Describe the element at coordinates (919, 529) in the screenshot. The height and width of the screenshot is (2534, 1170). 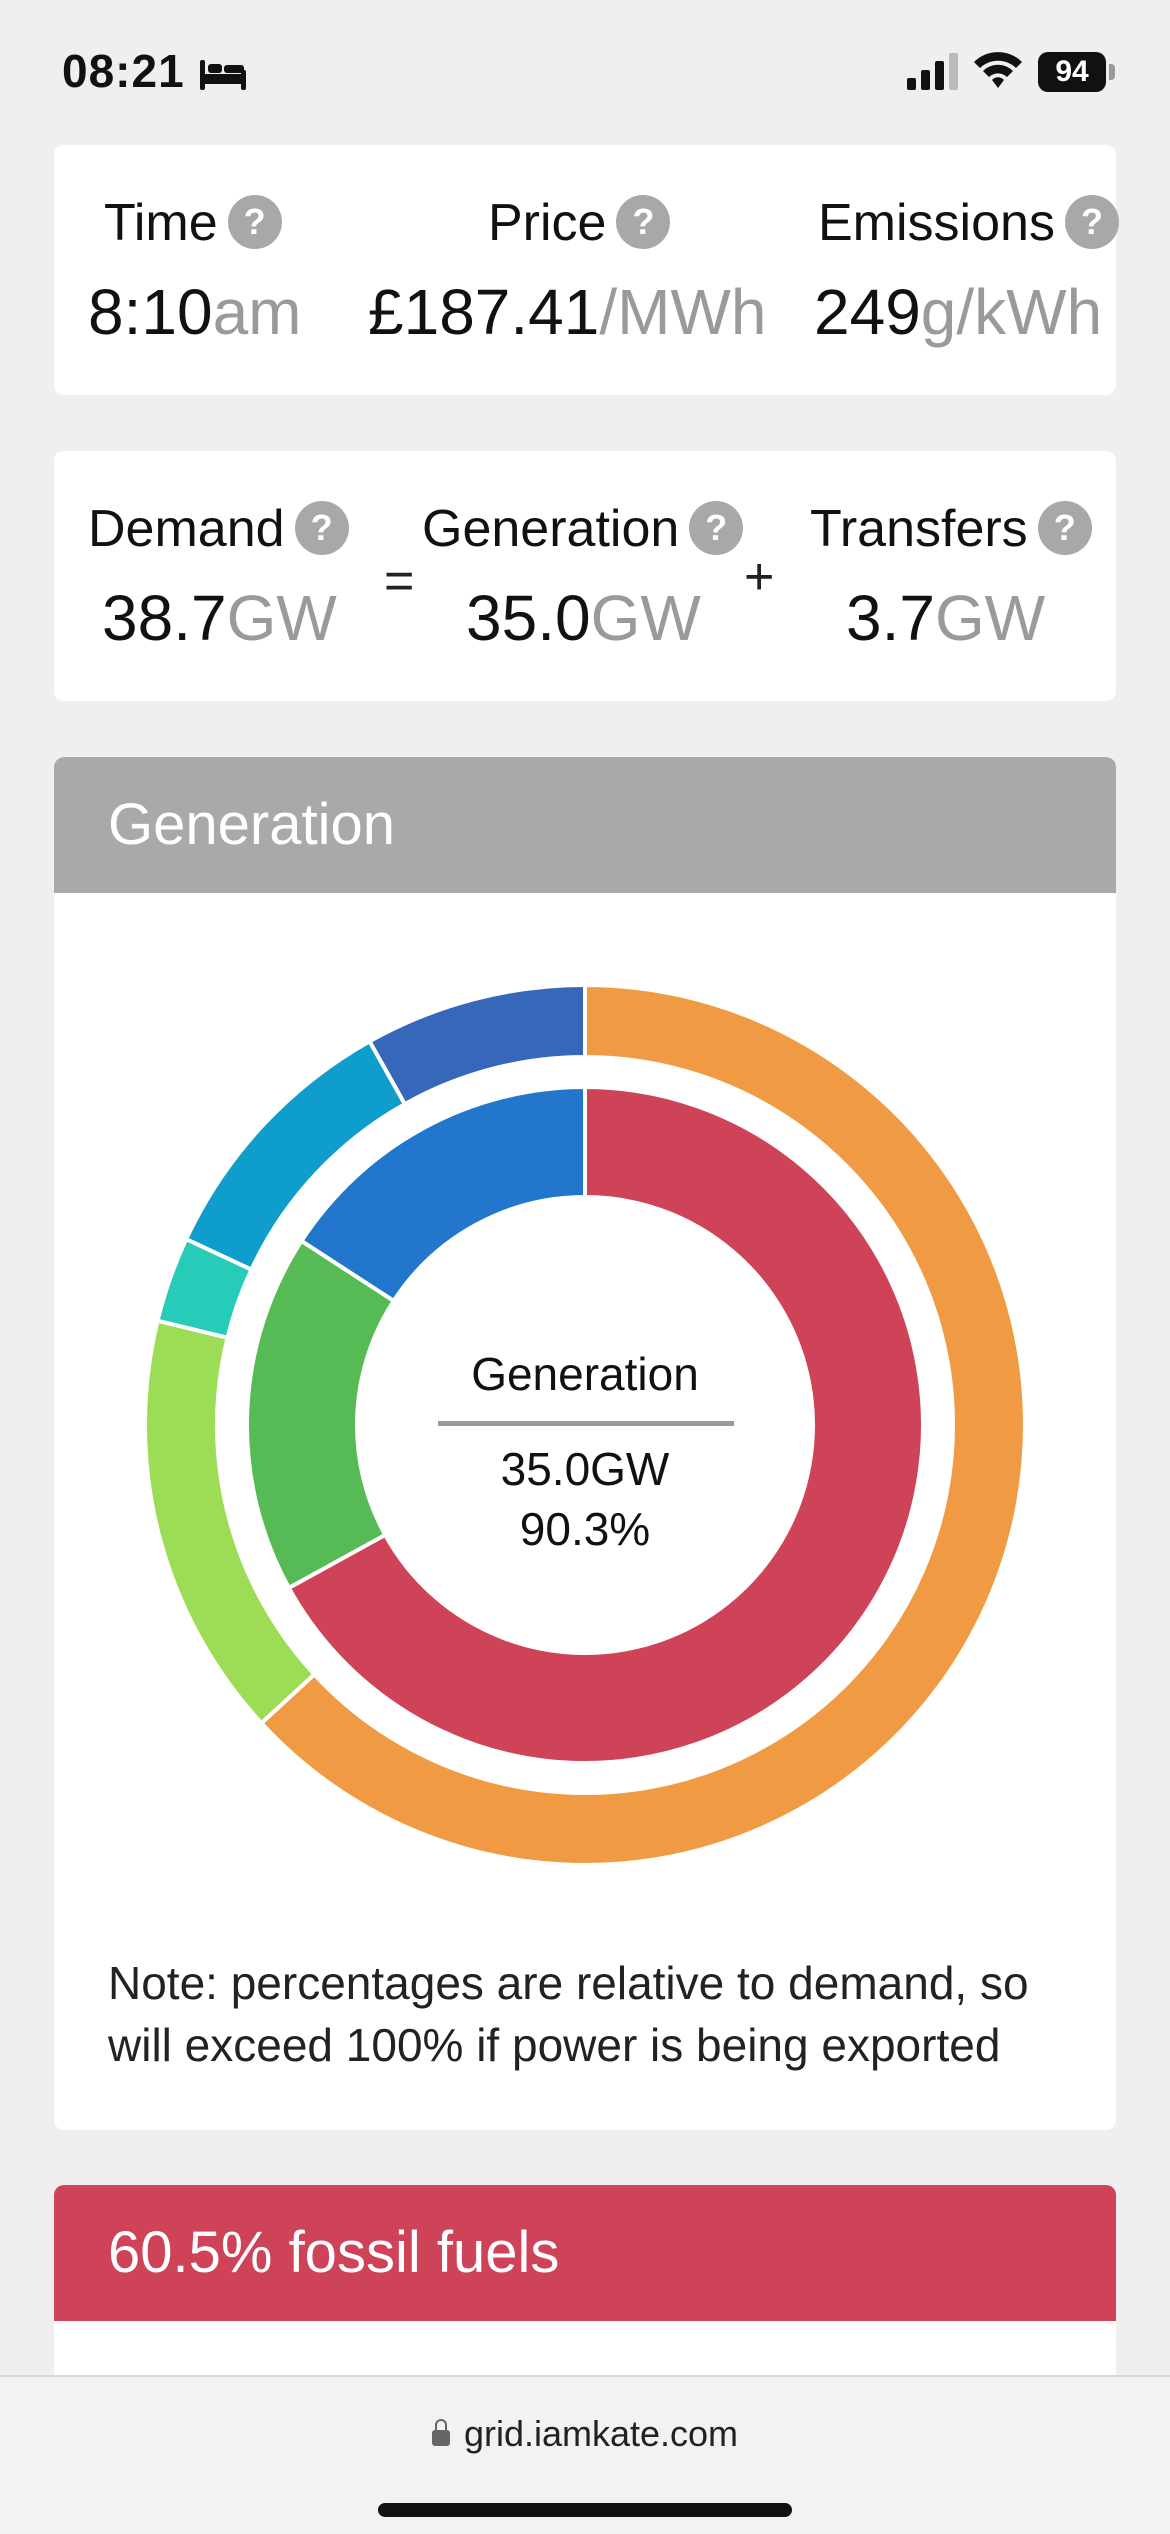
I see `transfers-label: Transfers` at that location.